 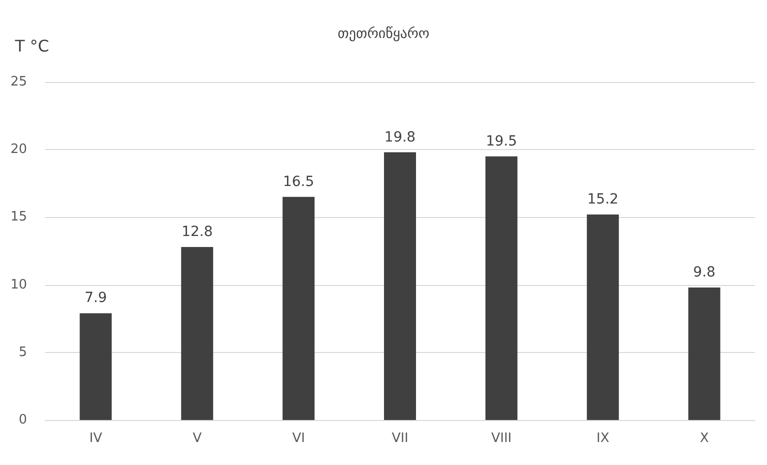 What do you see at coordinates (197, 438) in the screenshot?
I see `x-tick-label: V` at bounding box center [197, 438].